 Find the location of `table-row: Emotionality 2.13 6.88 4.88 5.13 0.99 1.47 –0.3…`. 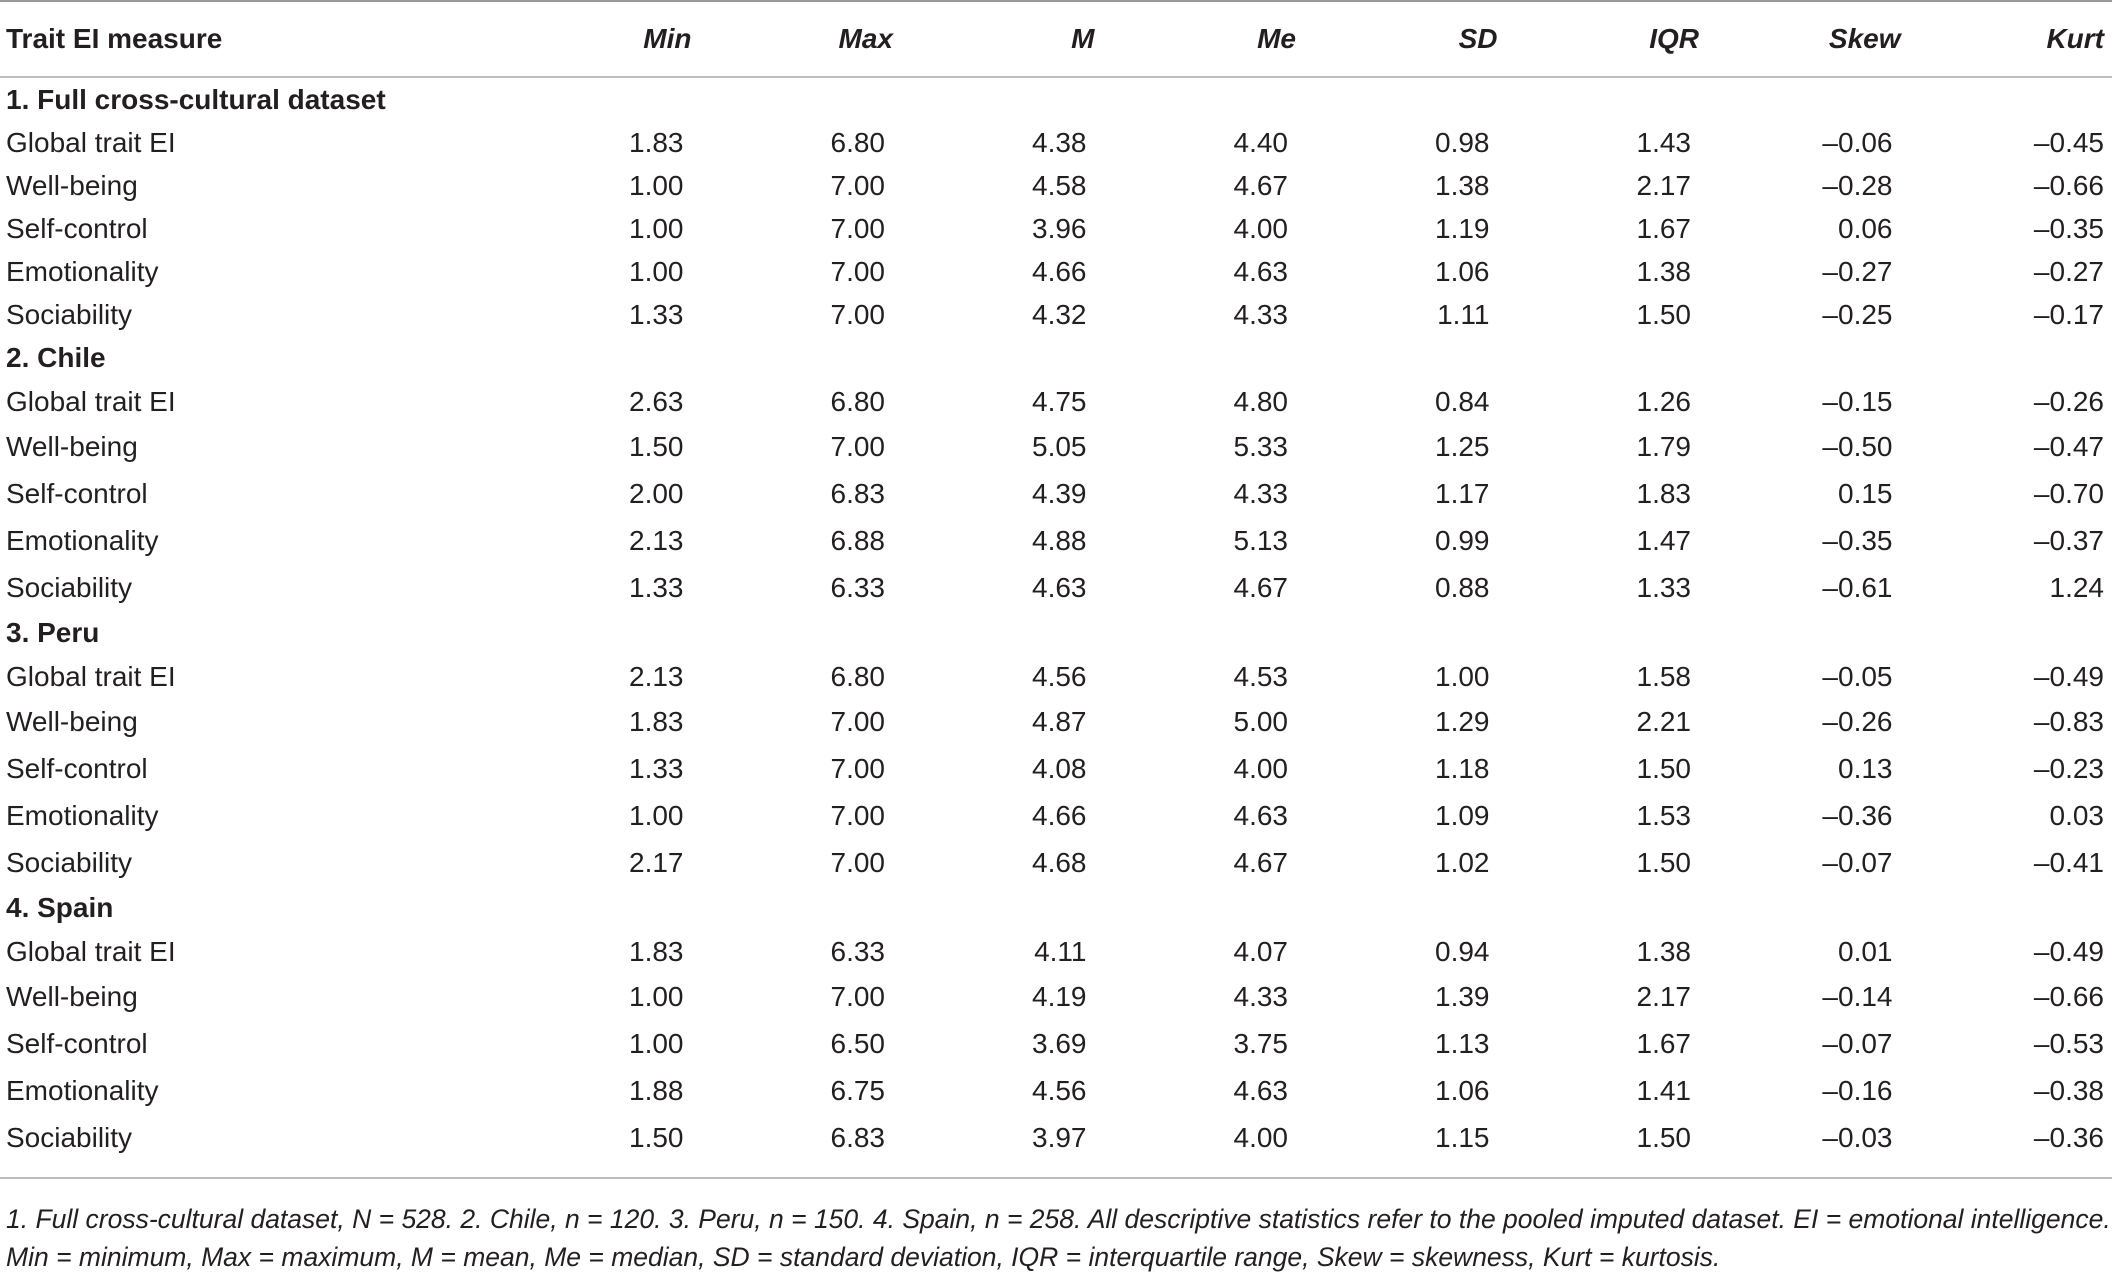

table-row: Emotionality 2.13 6.88 4.88 5.13 0.99 1.47 –0.3… is located at coordinates (1056, 540).